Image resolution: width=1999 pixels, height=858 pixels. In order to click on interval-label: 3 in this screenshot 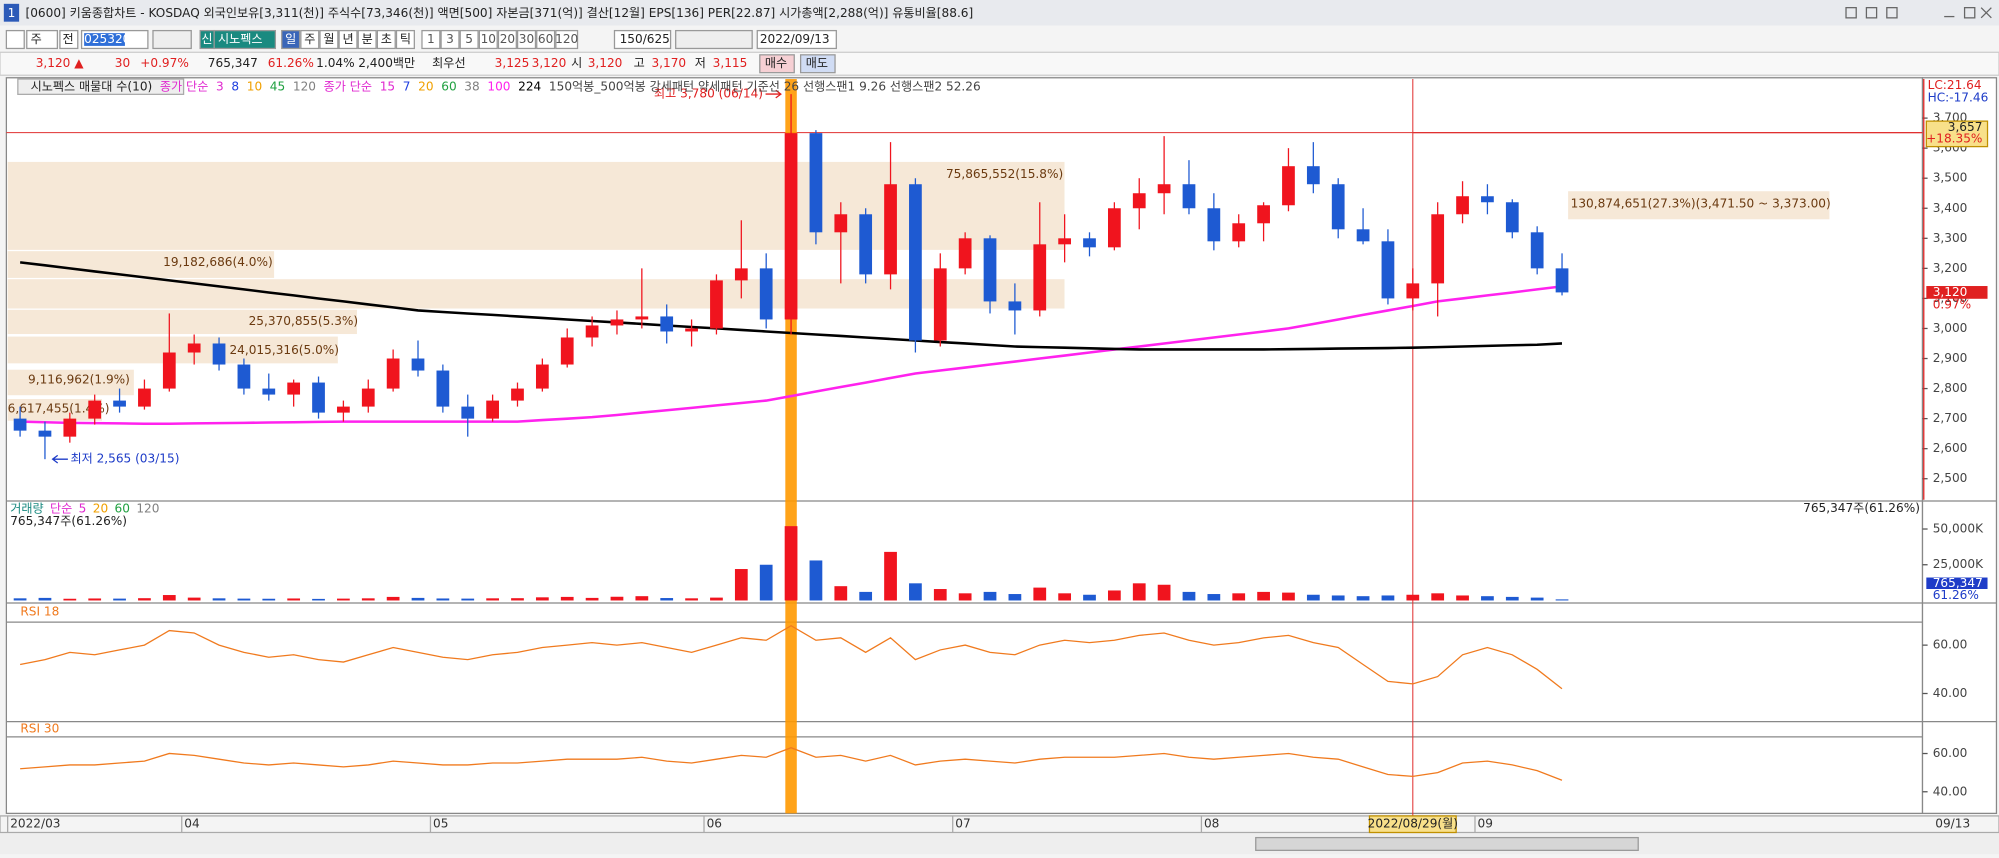, I will do `click(450, 39)`.